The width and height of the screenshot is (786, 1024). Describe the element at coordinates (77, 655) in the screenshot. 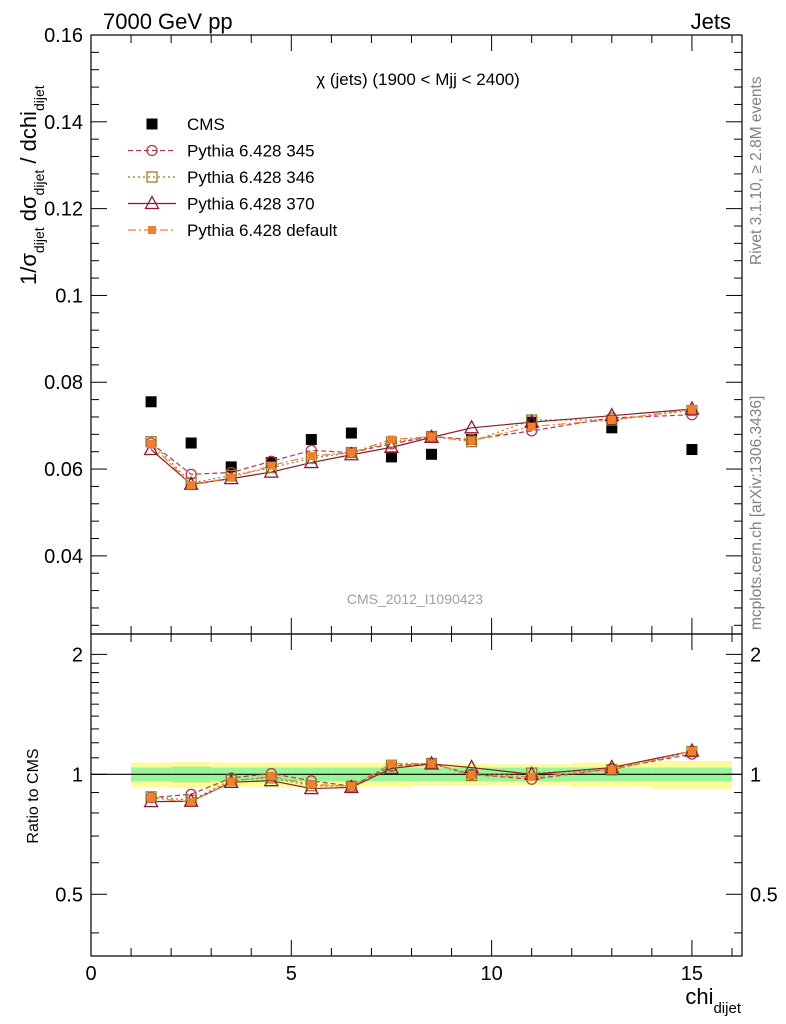

I see `ratio-y-tick-label: 2` at that location.